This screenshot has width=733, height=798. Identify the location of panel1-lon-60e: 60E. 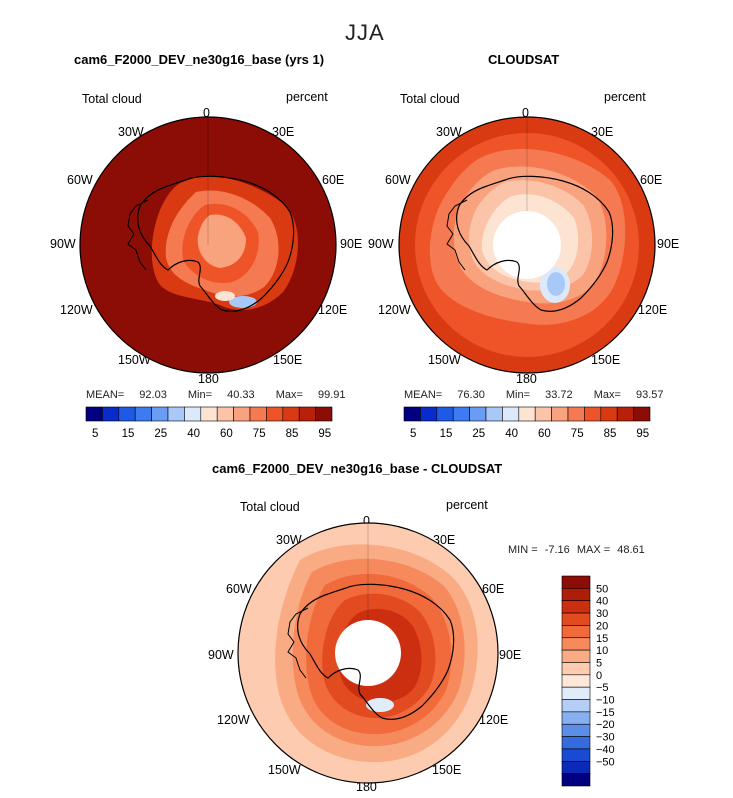
(333, 180).